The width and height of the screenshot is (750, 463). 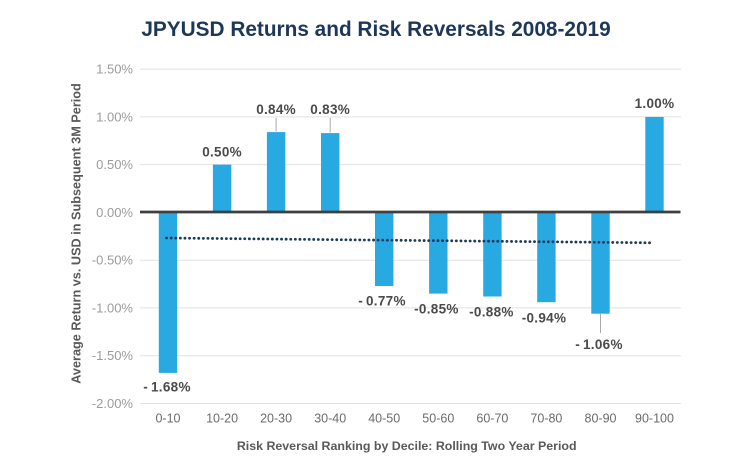 I want to click on svg-text: 60-70, so click(x=492, y=419).